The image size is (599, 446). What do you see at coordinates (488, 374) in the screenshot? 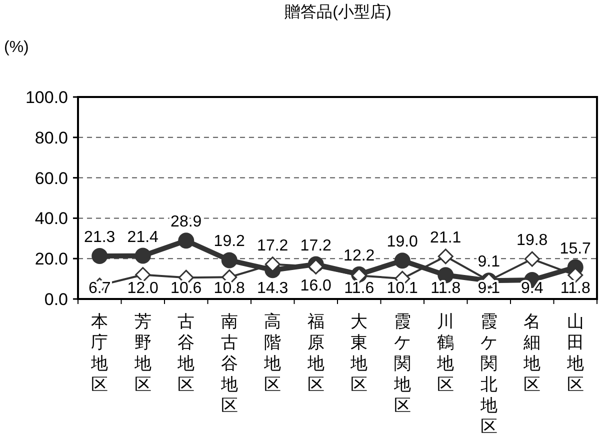
I see `x-tick-label: 霞ケ関北地区` at bounding box center [488, 374].